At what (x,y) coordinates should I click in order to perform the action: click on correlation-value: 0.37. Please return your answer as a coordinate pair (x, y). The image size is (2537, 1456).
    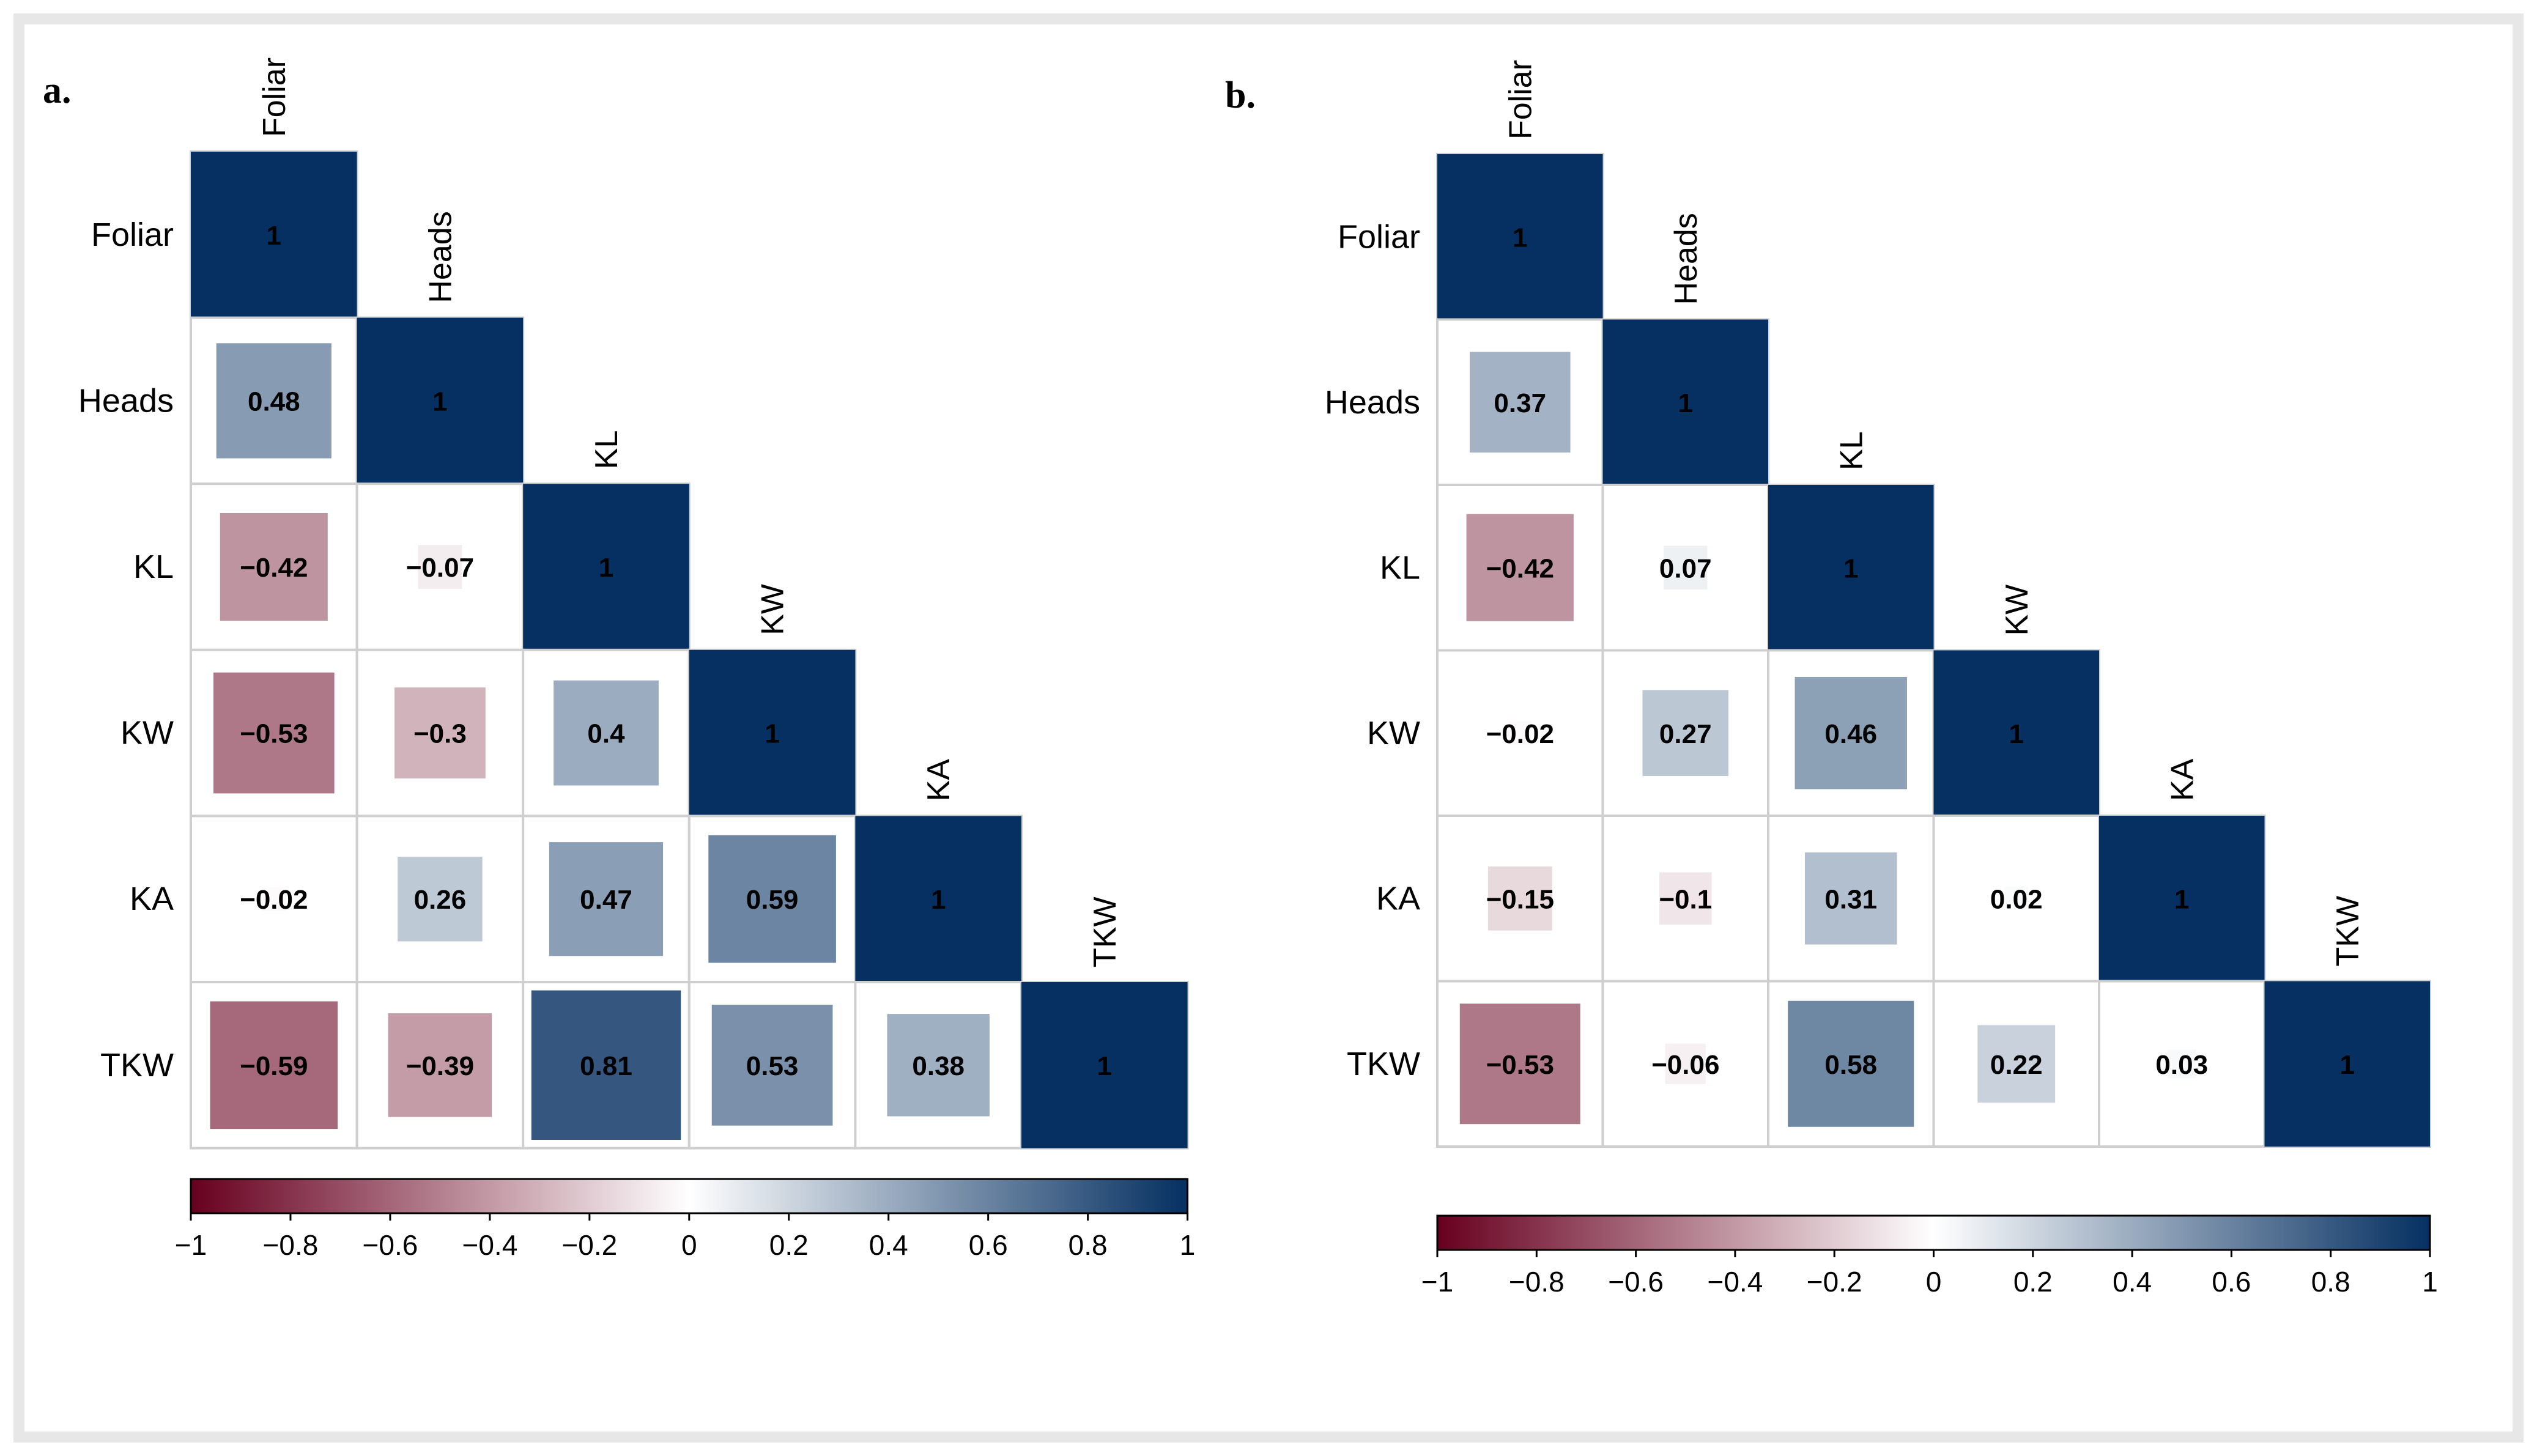
    Looking at the image, I should click on (1520, 403).